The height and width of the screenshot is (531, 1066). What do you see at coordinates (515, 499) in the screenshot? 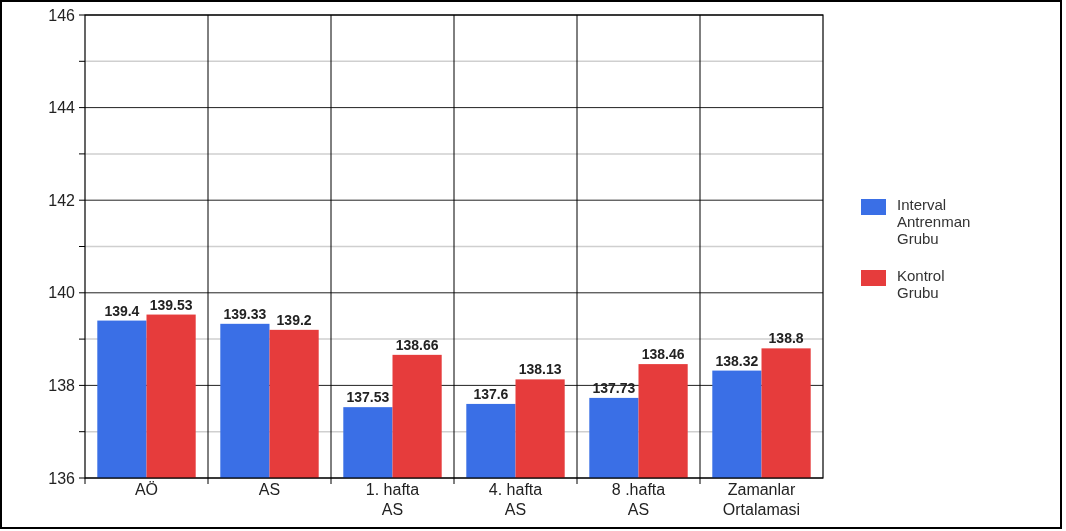
I see `x-tick-label: 4. hafta AS` at bounding box center [515, 499].